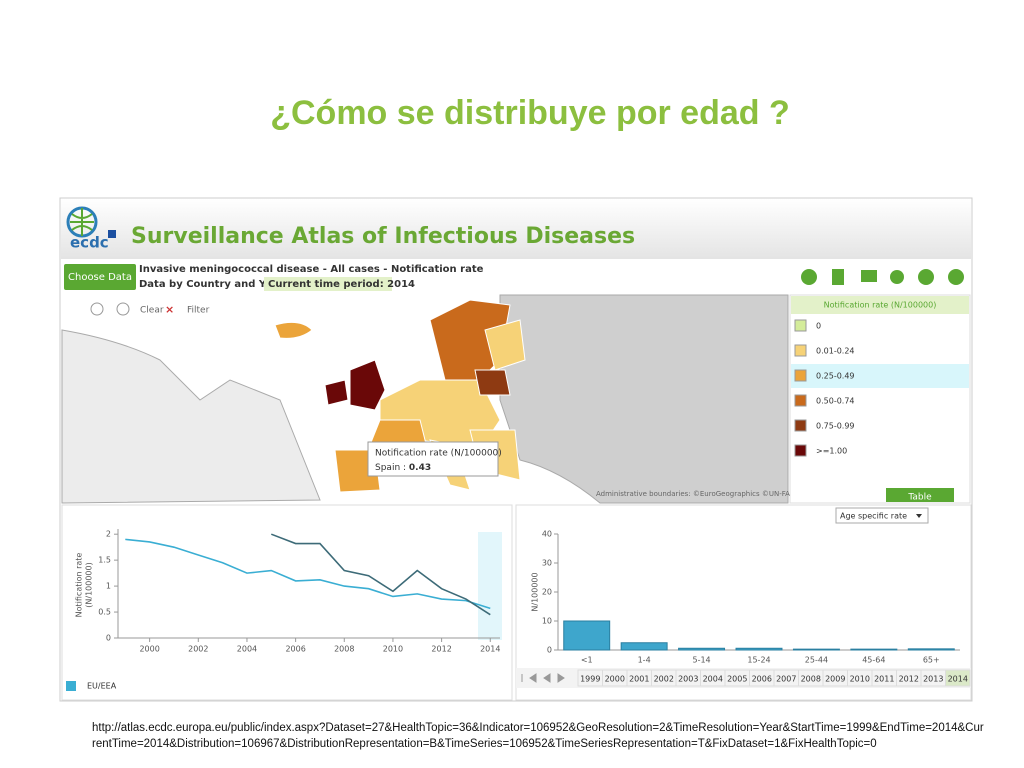 This screenshot has height=768, width=1024. I want to click on slide-title: ¿Cómo se distribuye por edad ?, so click(530, 113).